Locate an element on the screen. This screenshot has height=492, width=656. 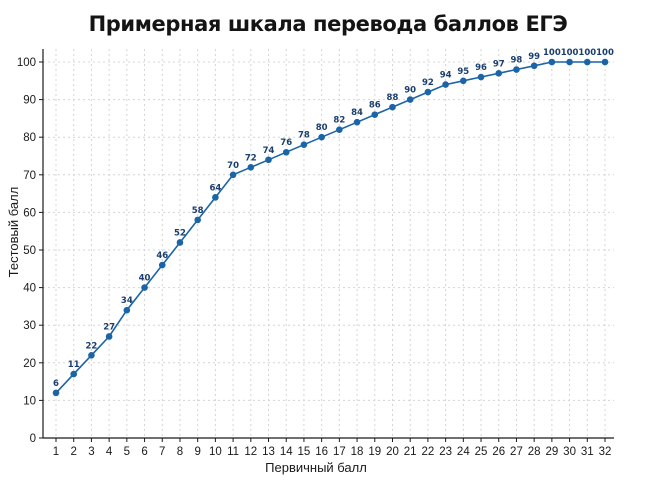
data-label: 72 is located at coordinates (251, 158).